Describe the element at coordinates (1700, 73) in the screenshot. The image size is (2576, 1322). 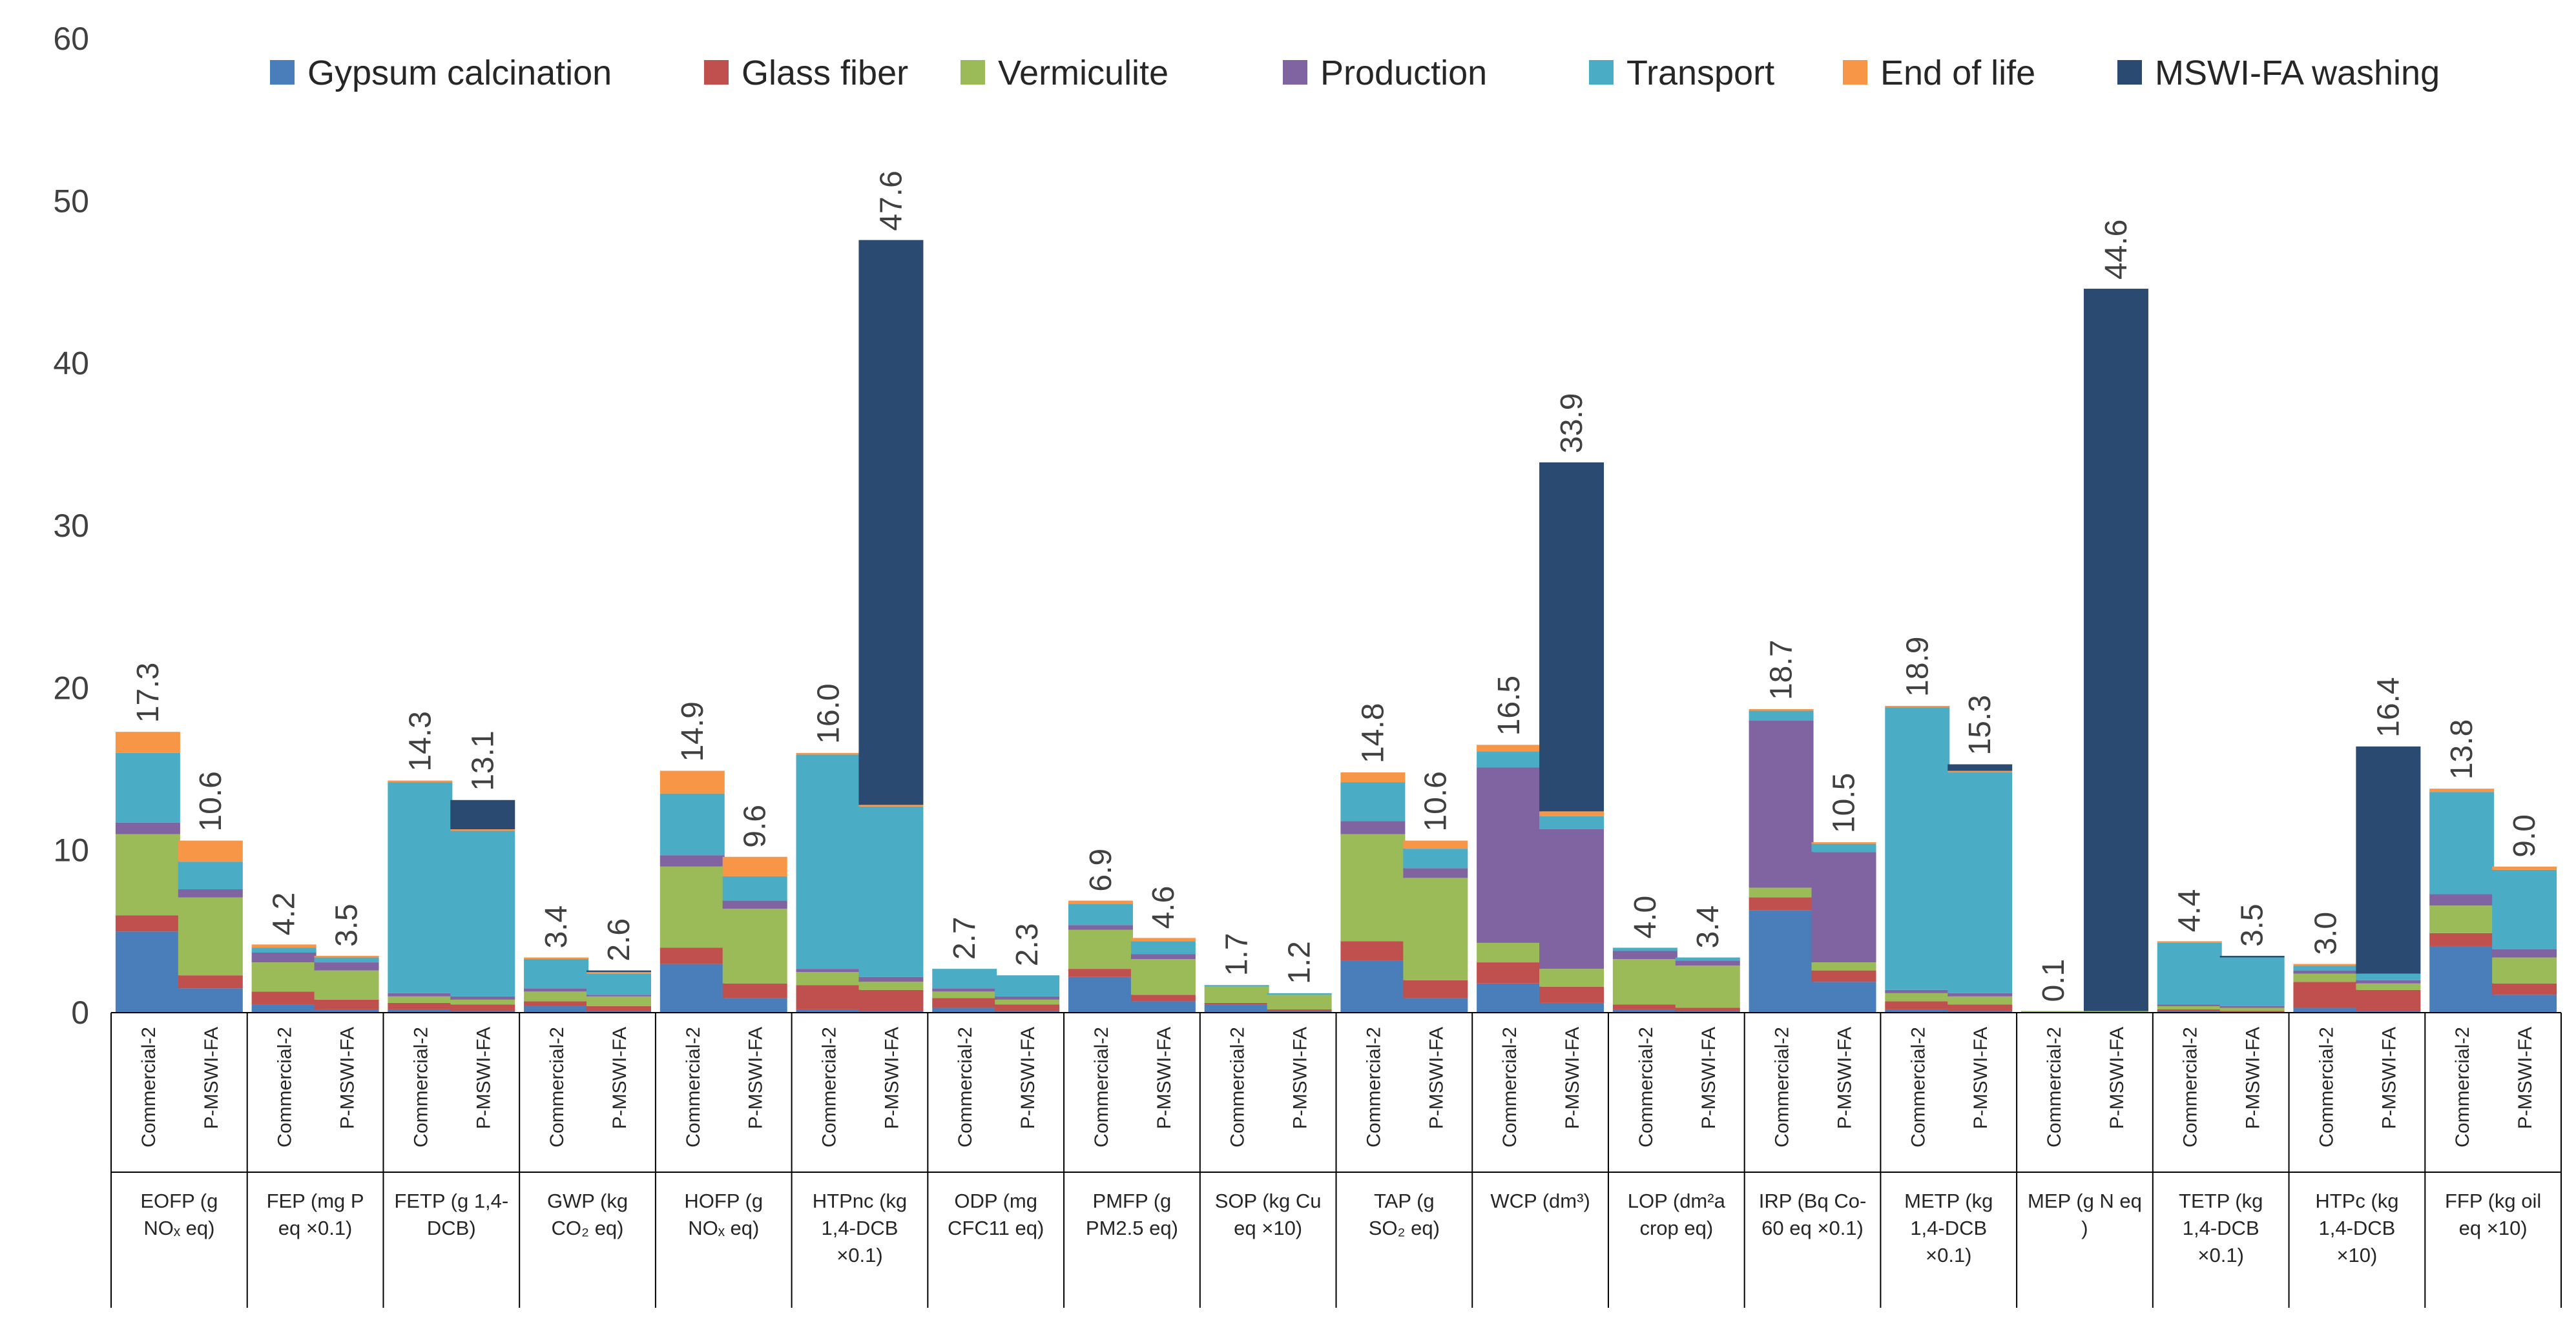
I see `legend-label: Transport` at that location.